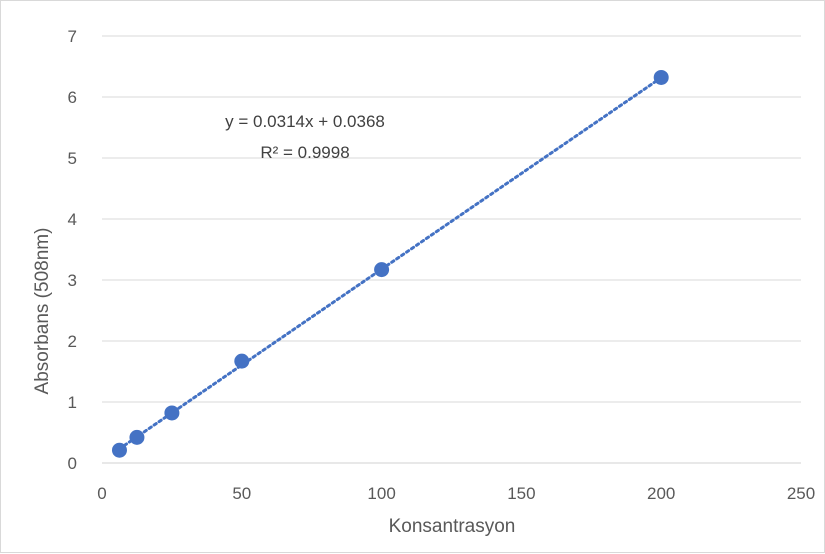  I want to click on y-tick-label: 1, so click(72, 402).